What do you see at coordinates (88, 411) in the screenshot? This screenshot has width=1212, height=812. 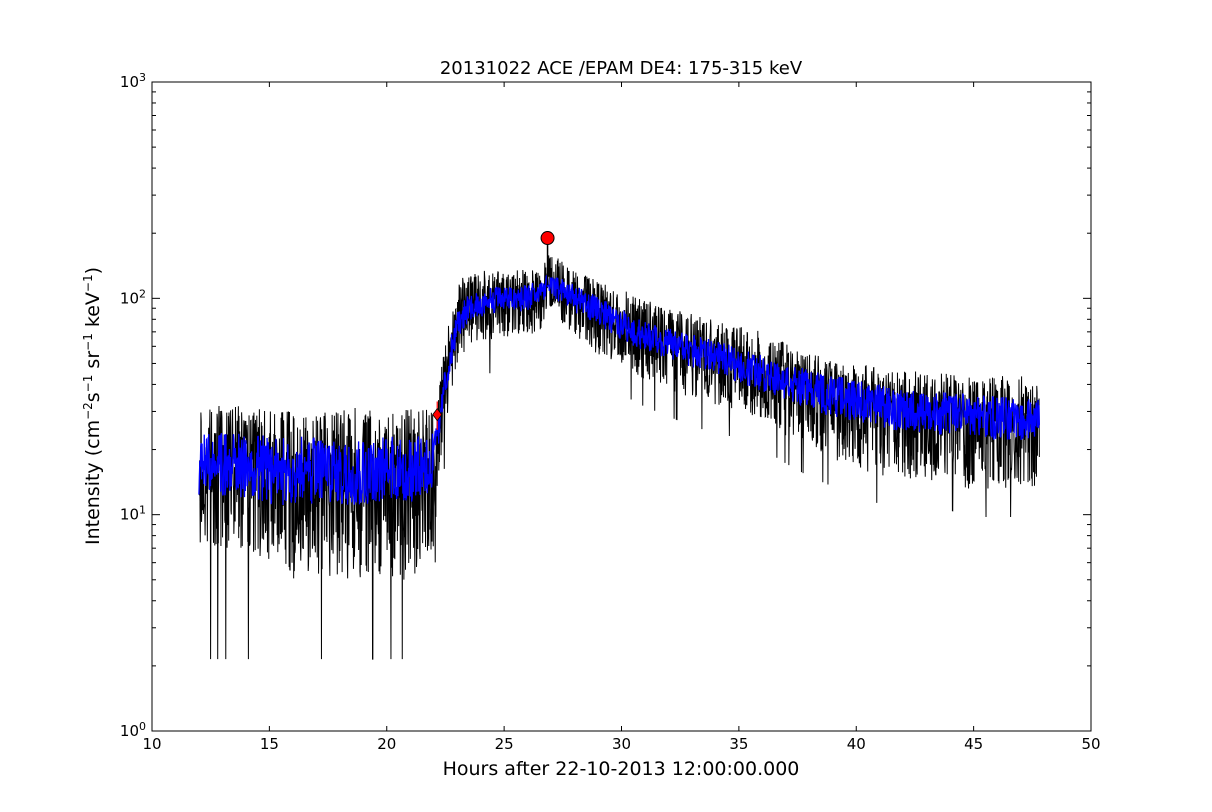 I see `y-label-sup: −2` at bounding box center [88, 411].